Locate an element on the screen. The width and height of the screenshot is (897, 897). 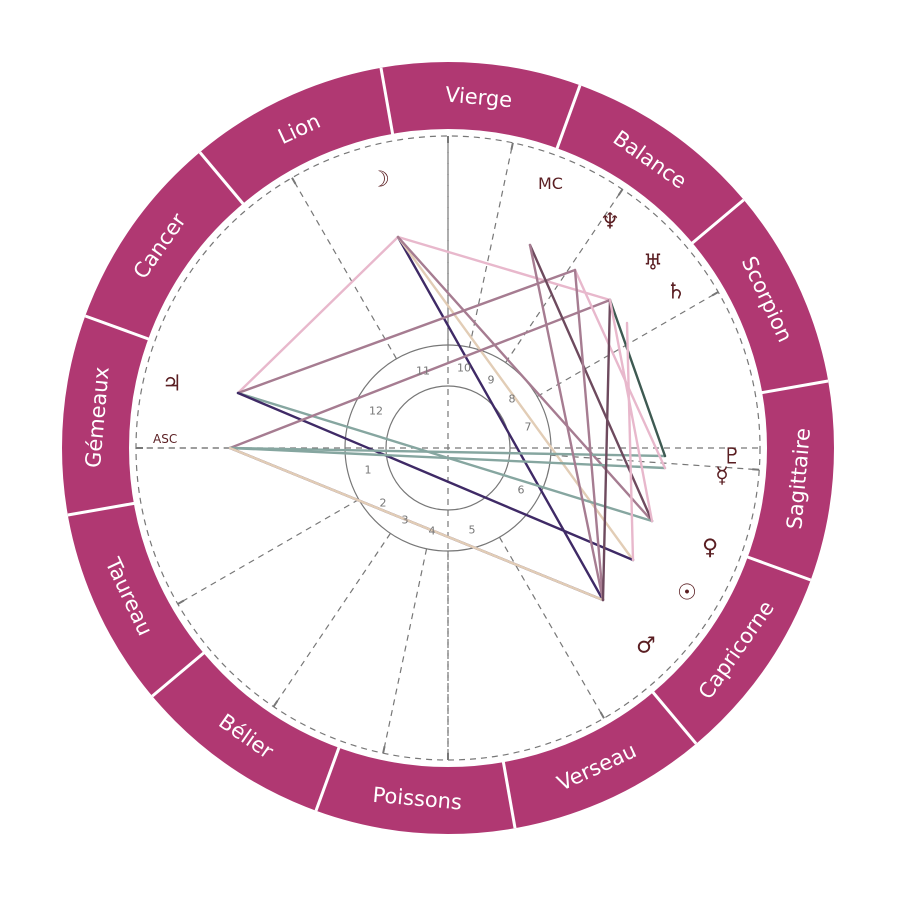
house-number: 9 is located at coordinates (491, 380).